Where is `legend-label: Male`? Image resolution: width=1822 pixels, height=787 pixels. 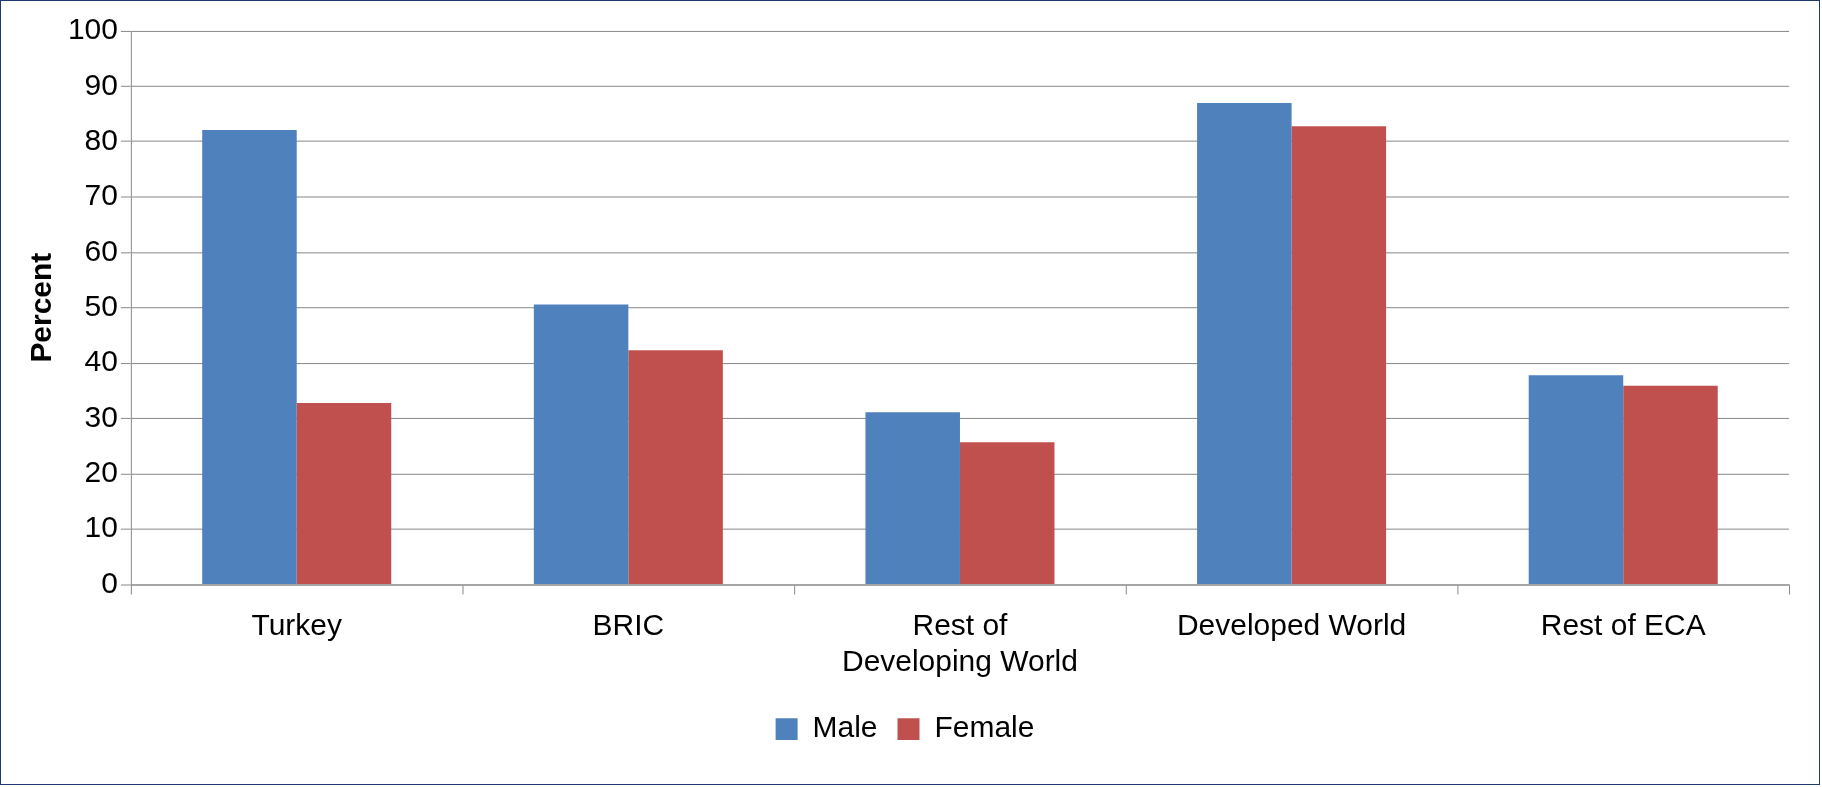
legend-label: Male is located at coordinates (845, 727).